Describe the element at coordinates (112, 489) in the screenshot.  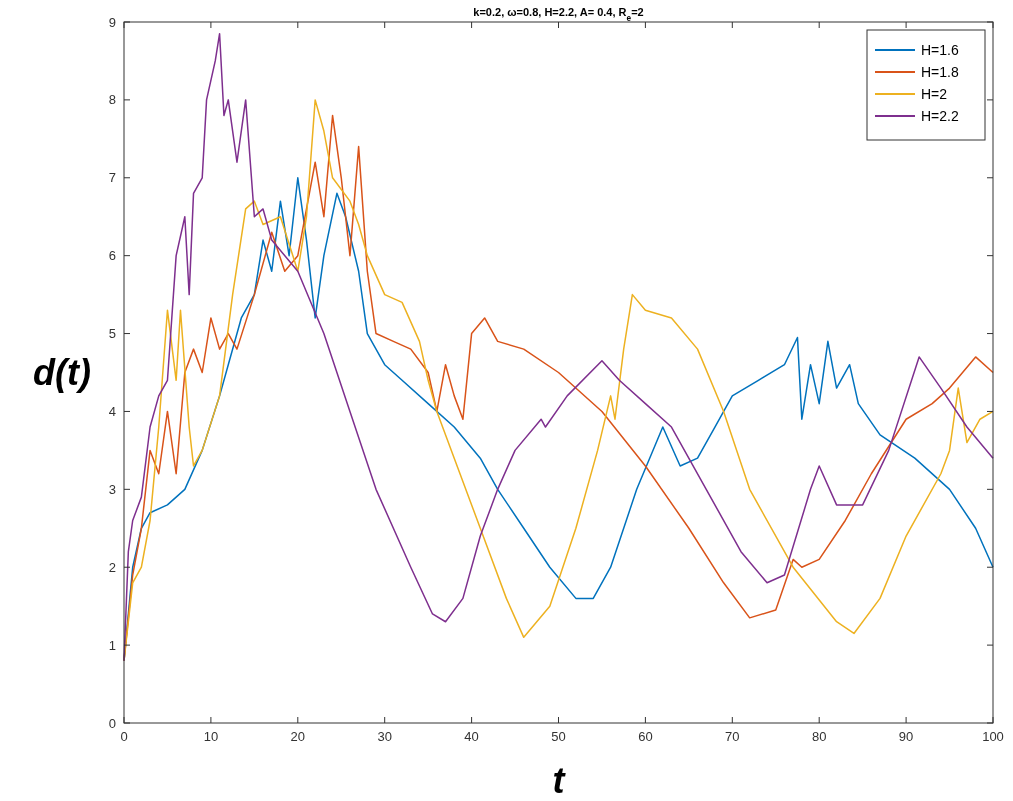
I see `y-tick-label: 3` at that location.